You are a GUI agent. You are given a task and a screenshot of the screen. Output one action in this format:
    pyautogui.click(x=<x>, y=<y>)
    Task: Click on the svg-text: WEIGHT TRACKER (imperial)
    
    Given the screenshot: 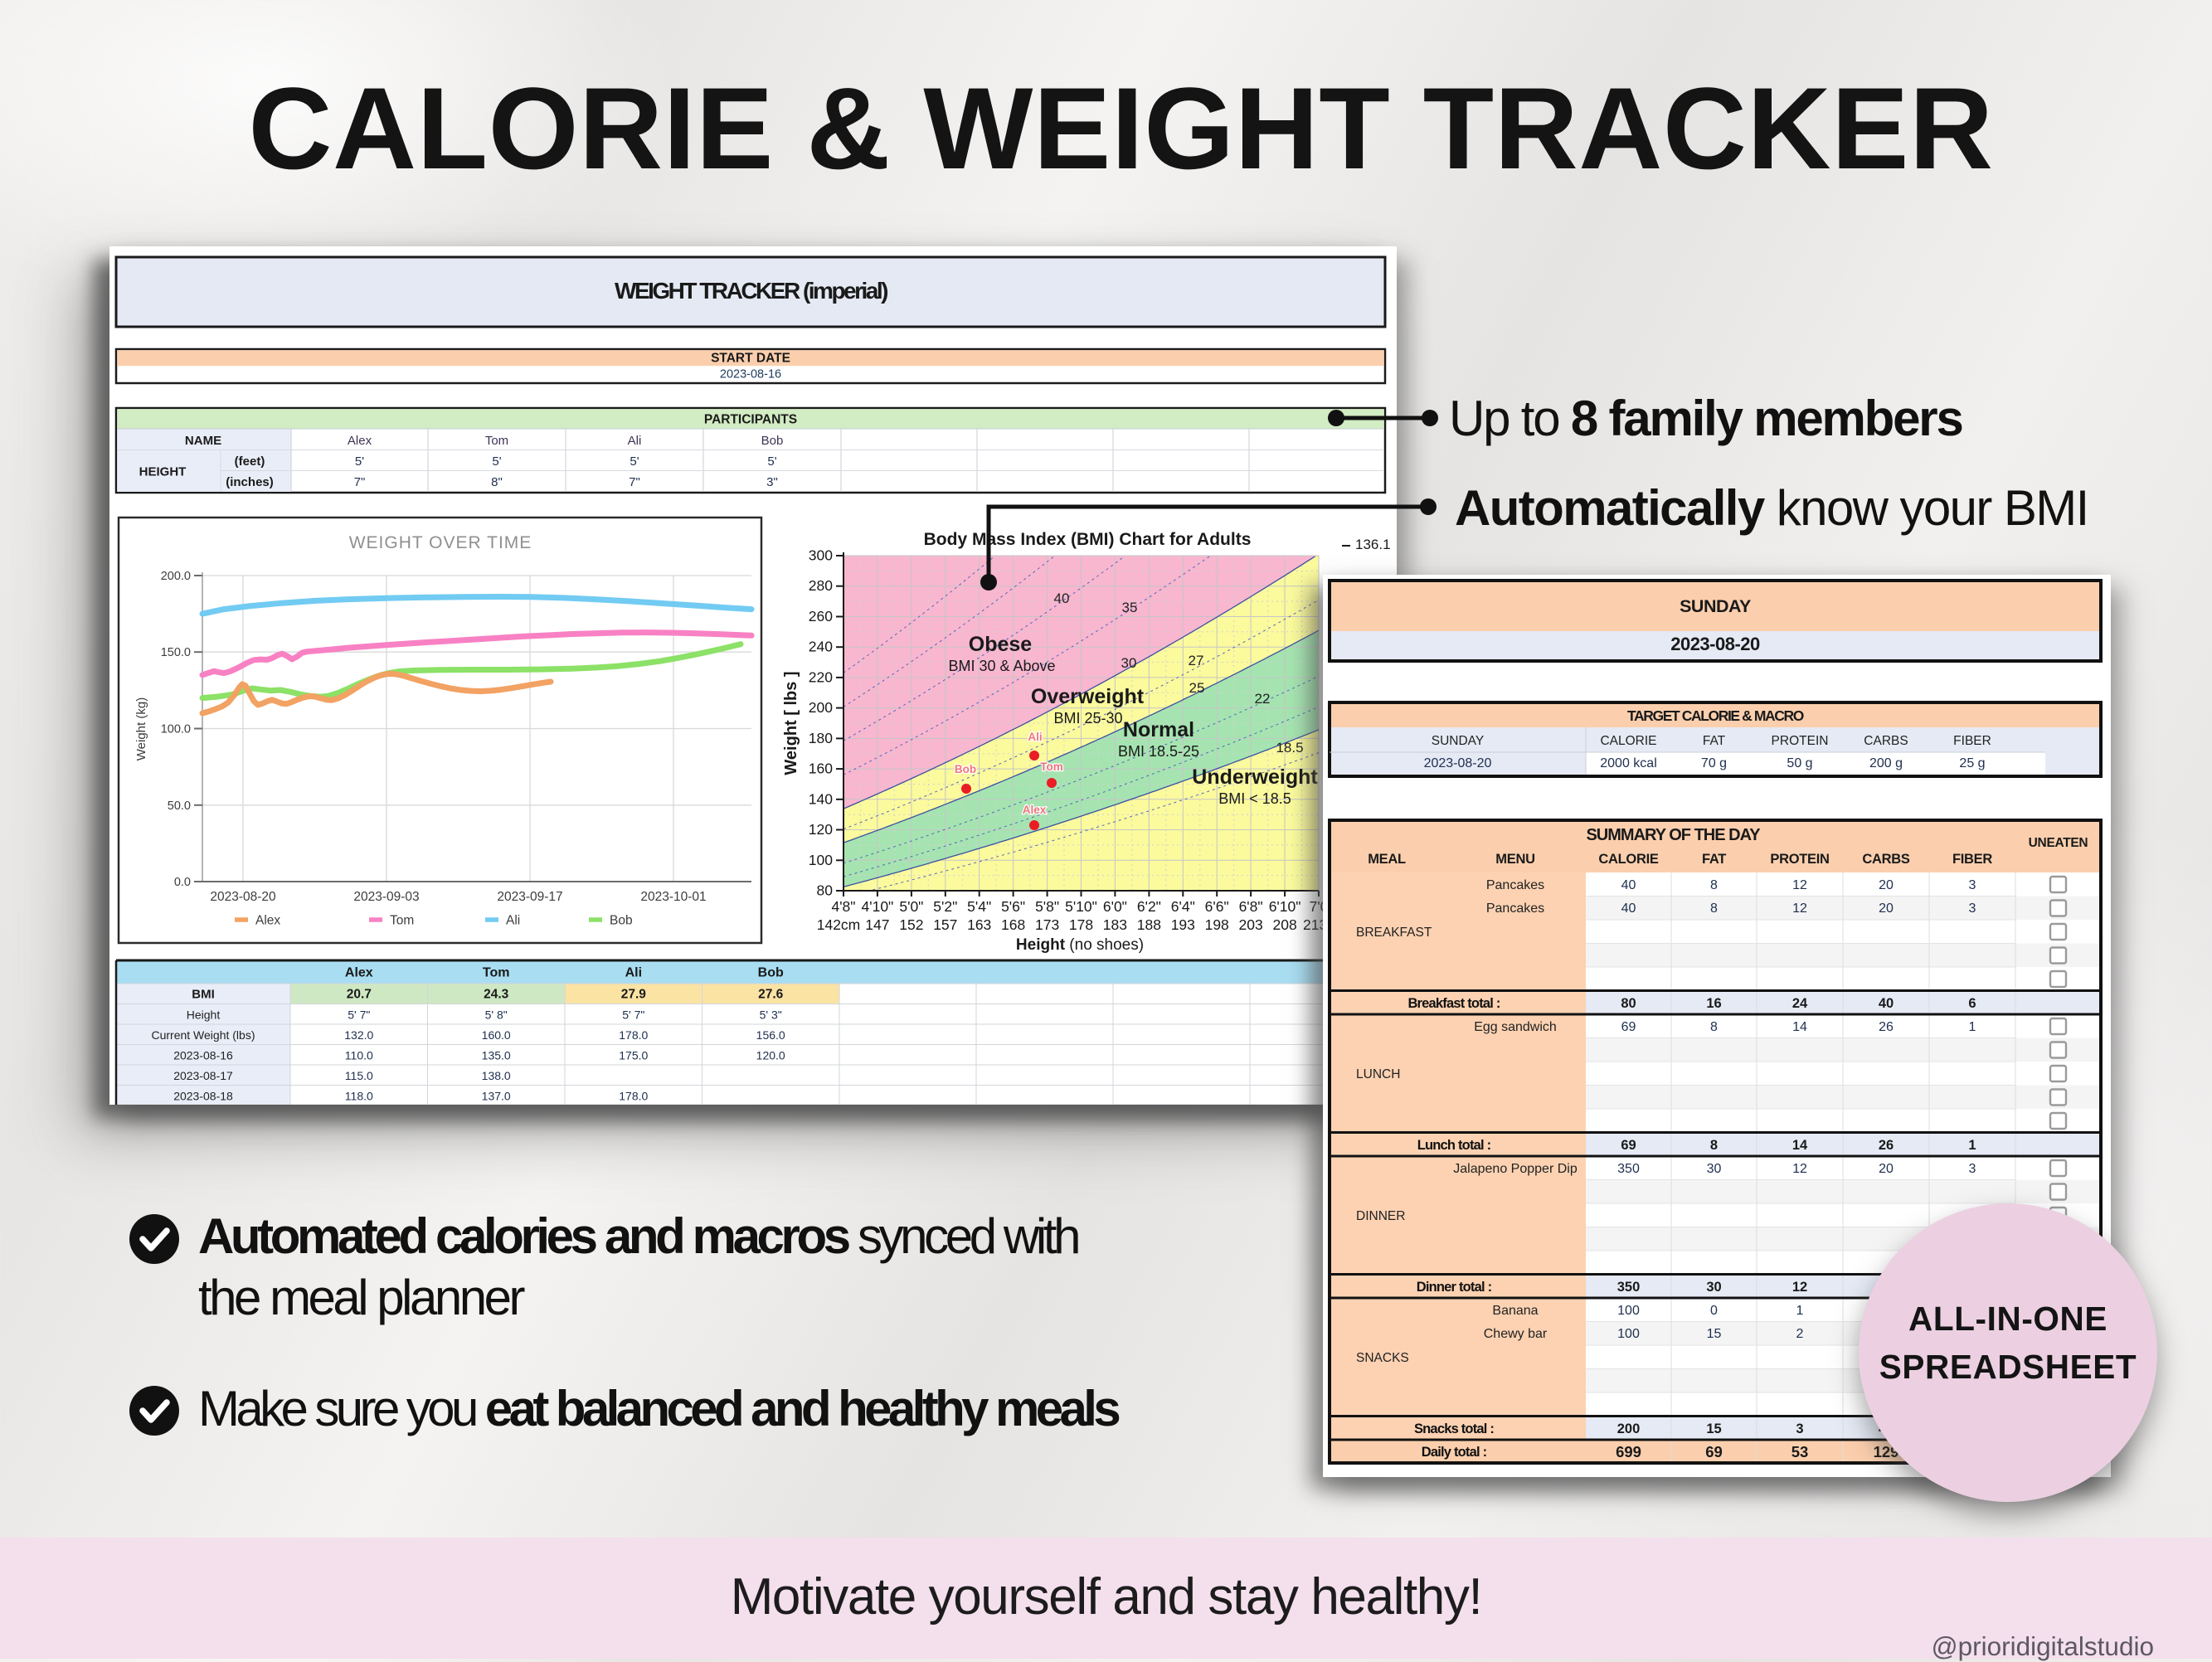 What is the action you would take?
    pyautogui.click(x=751, y=291)
    